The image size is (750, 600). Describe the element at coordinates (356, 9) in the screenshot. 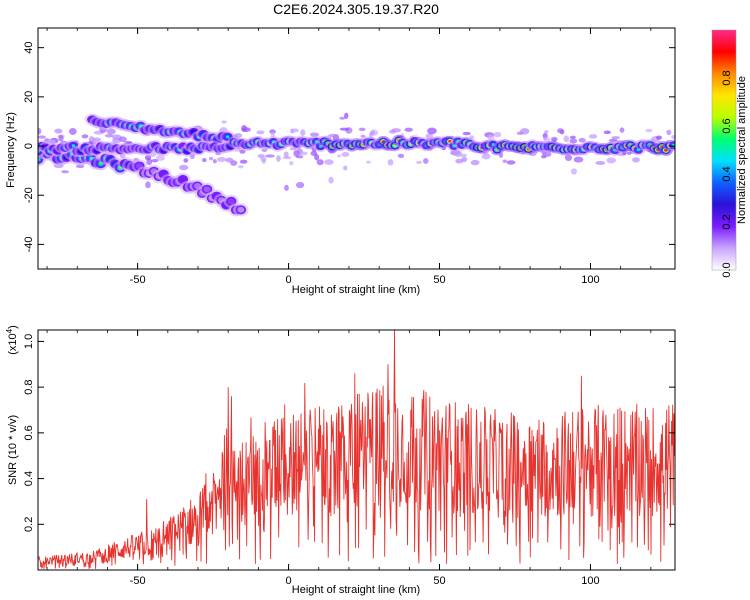

I see `figure-title: C2E6.2024.305.19.37.R20` at that location.